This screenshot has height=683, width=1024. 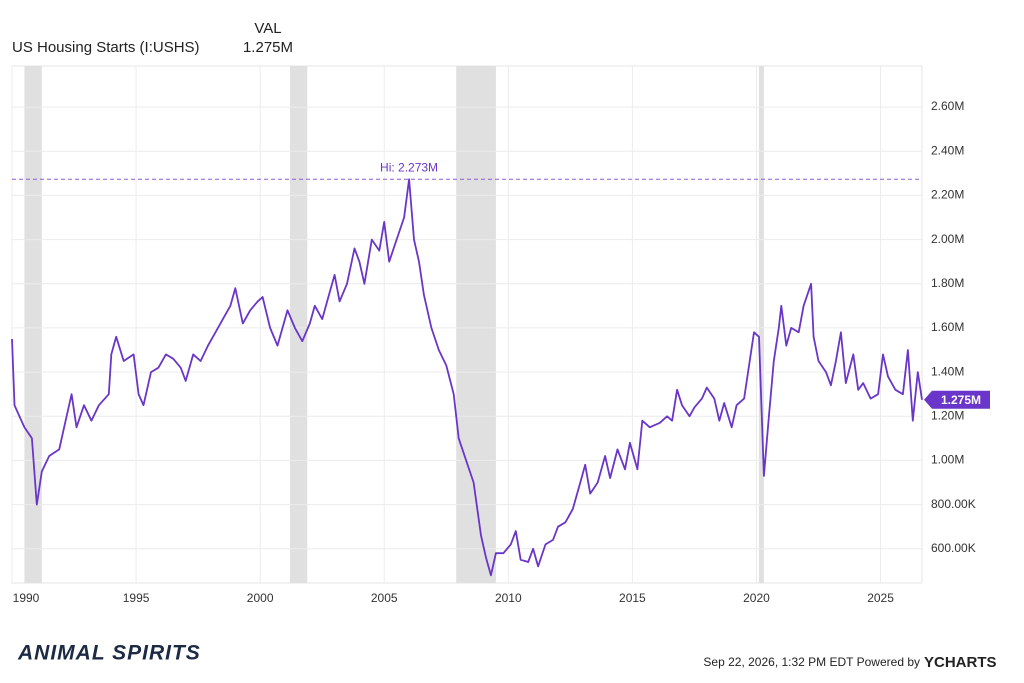 What do you see at coordinates (953, 504) in the screenshot?
I see `y-tick-label: 800.00K` at bounding box center [953, 504].